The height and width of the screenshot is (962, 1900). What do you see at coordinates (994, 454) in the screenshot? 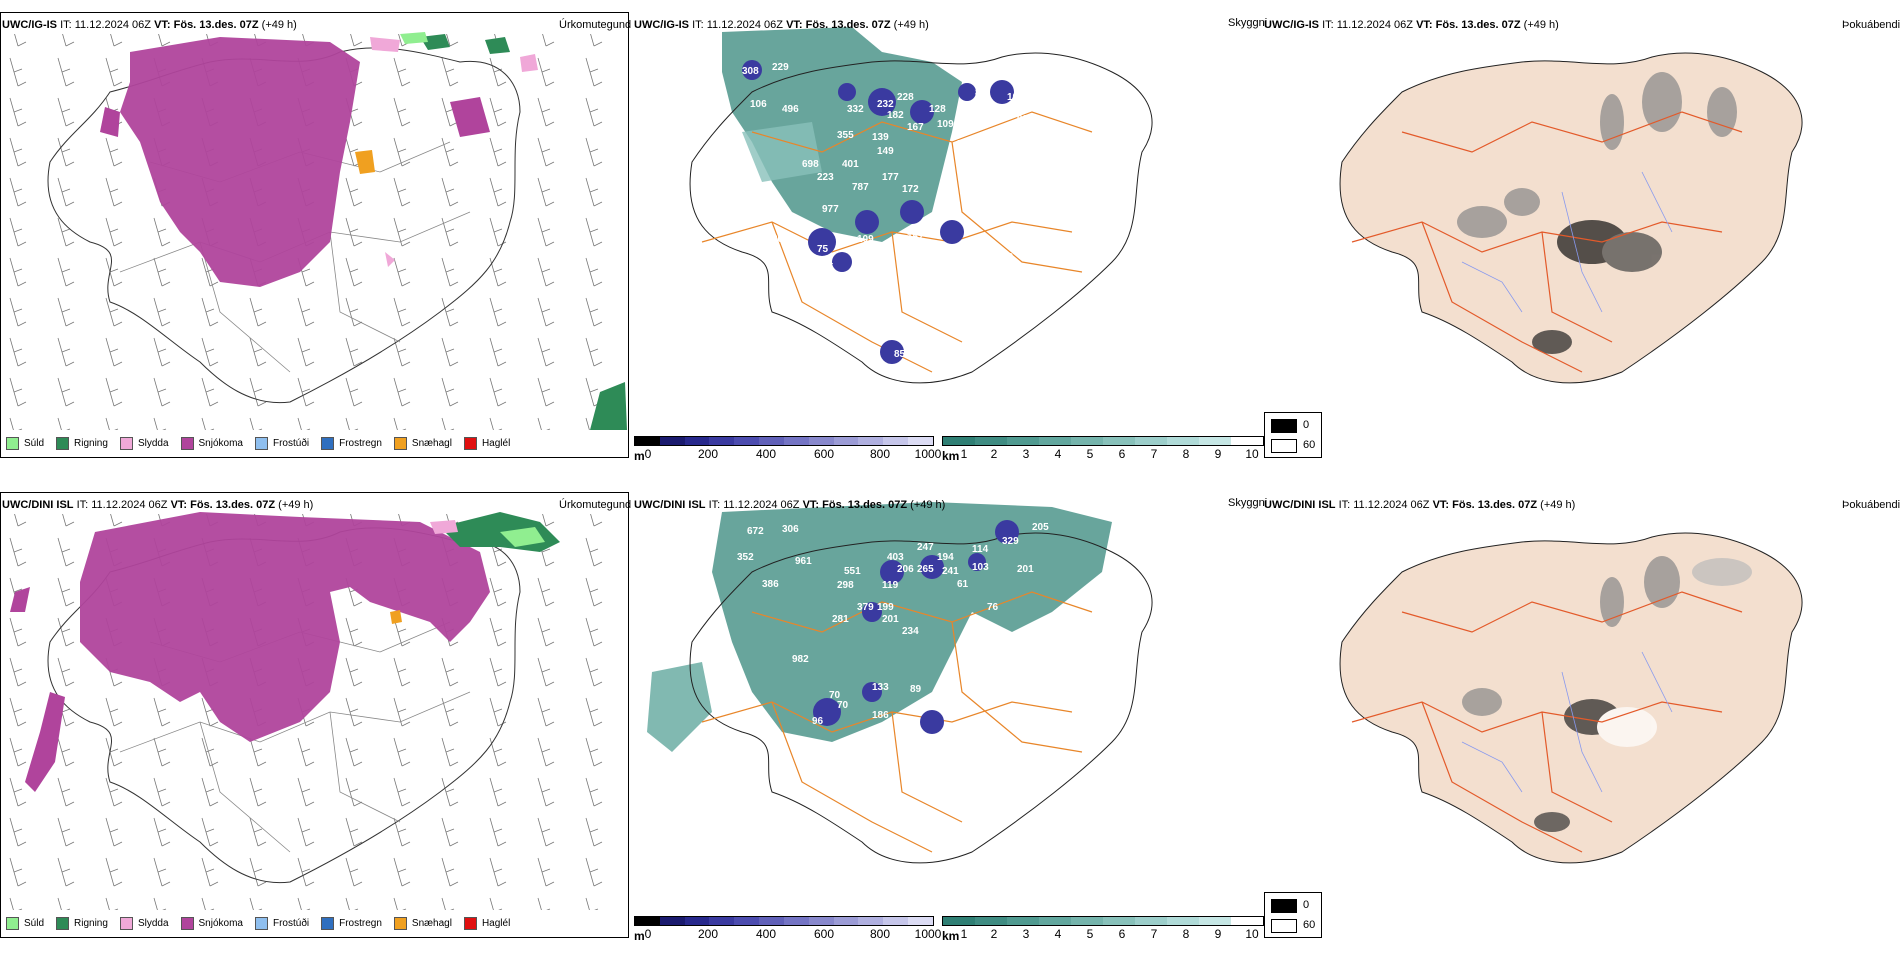
I see `tick: 2` at bounding box center [994, 454].